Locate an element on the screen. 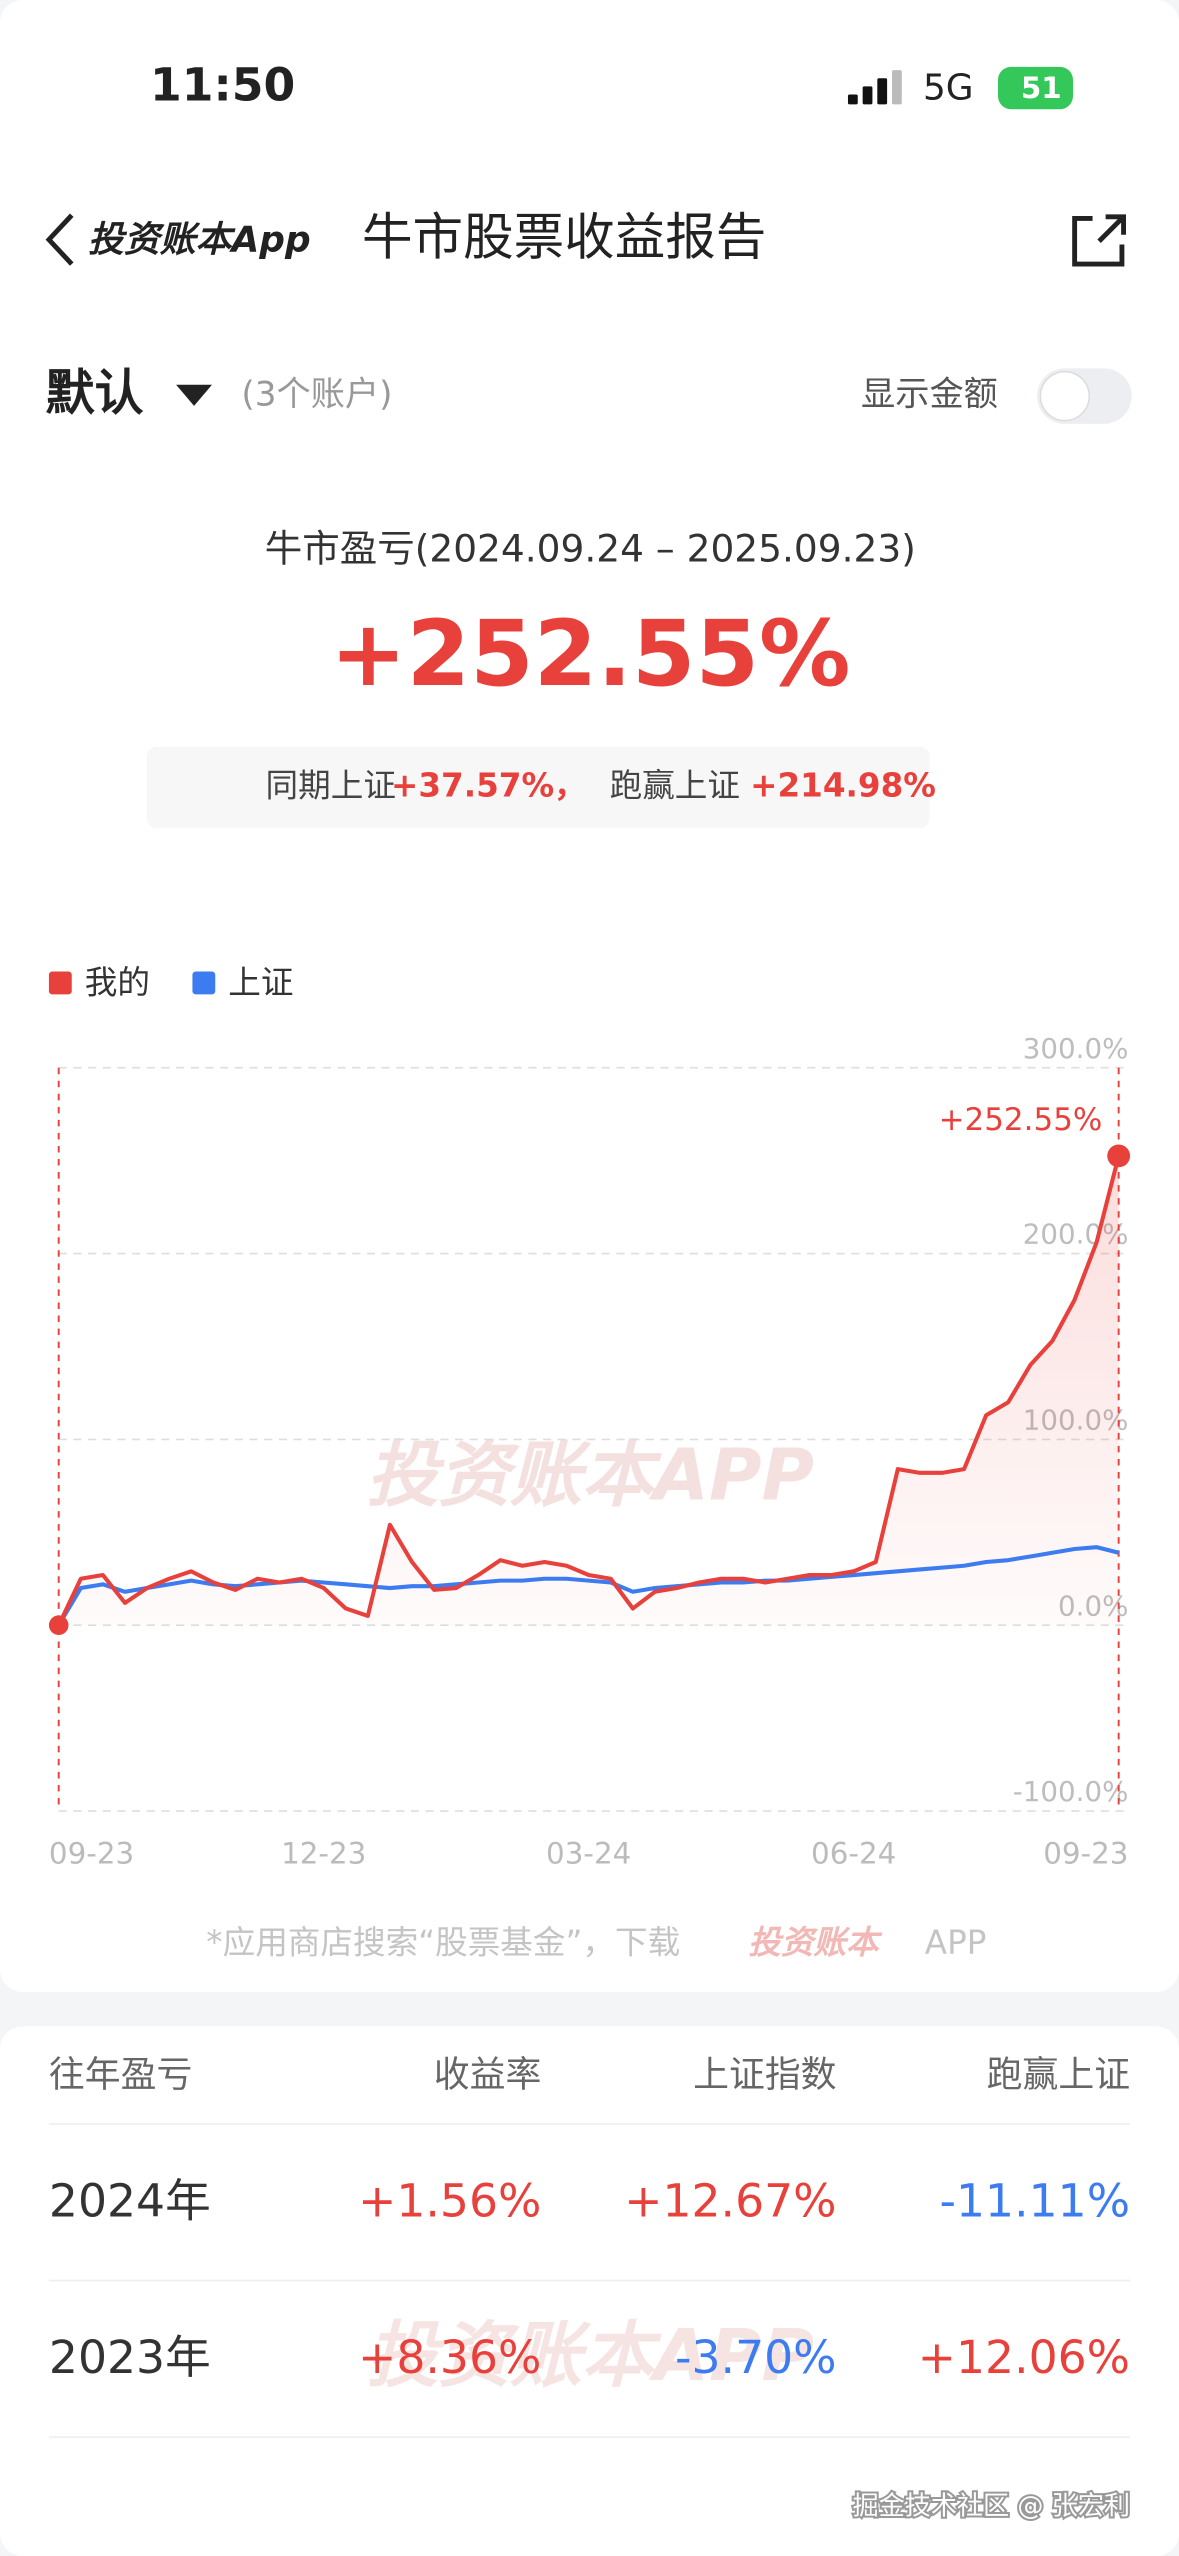  end-label: +252.55% is located at coordinates (1021, 1120).